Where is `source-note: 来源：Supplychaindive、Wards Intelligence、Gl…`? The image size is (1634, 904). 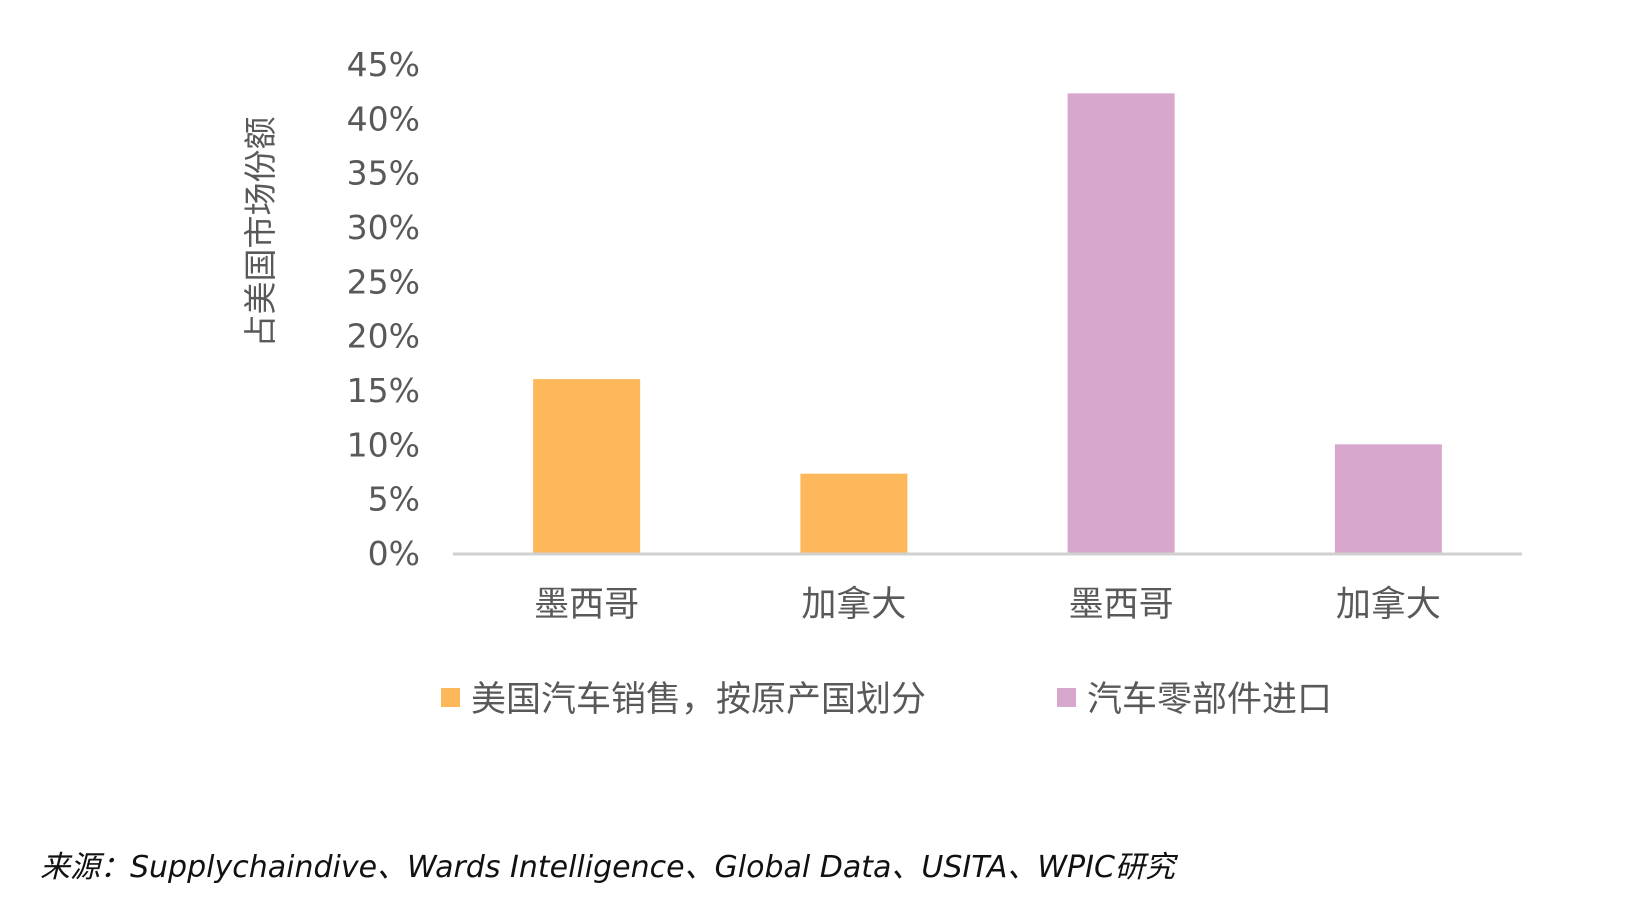 source-note: 来源：Supplychaindive、Wards Intelligence、Gl… is located at coordinates (607, 867).